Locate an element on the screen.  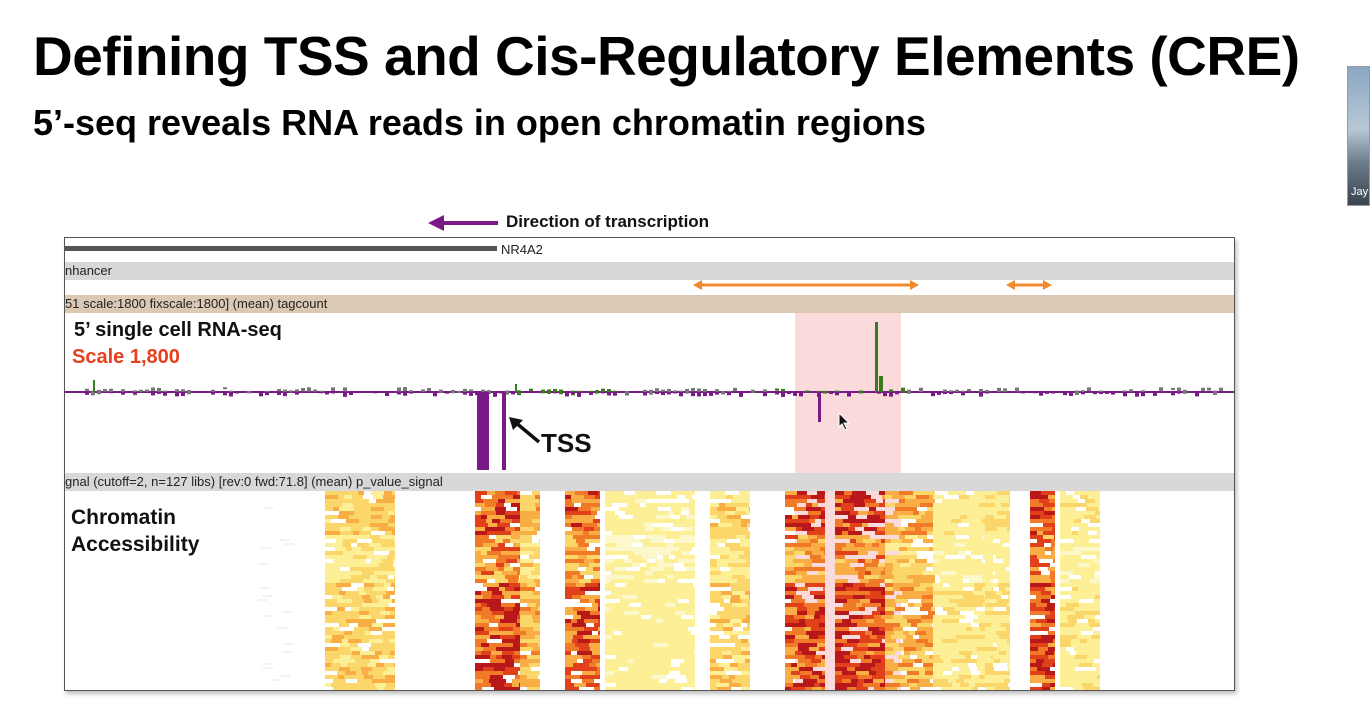
video-thumbnail is located at coordinates (1358, 136).